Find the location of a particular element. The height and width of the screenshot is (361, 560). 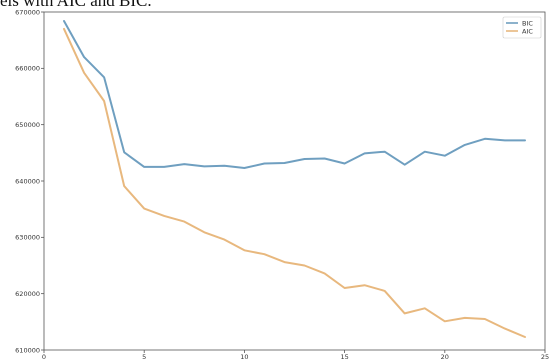

y-tick-label: 640000 is located at coordinates (27, 181).